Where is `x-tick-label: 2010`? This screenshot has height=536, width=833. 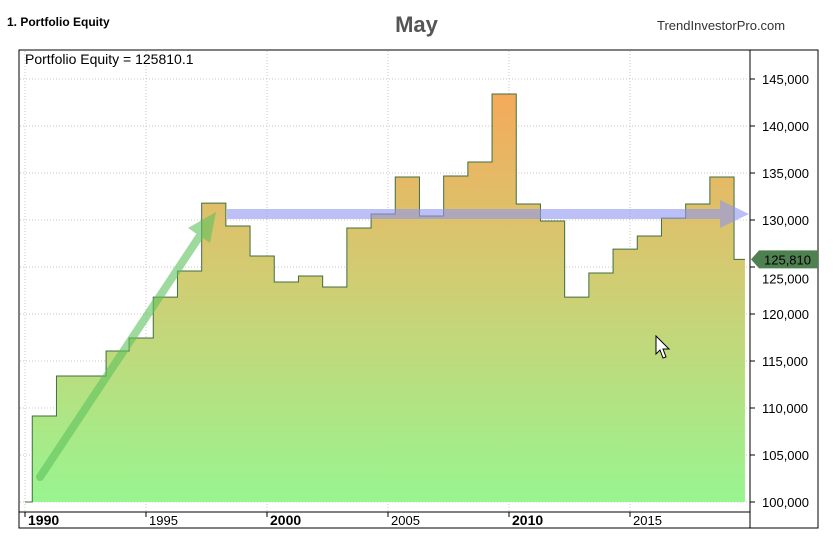 x-tick-label: 2010 is located at coordinates (527, 520).